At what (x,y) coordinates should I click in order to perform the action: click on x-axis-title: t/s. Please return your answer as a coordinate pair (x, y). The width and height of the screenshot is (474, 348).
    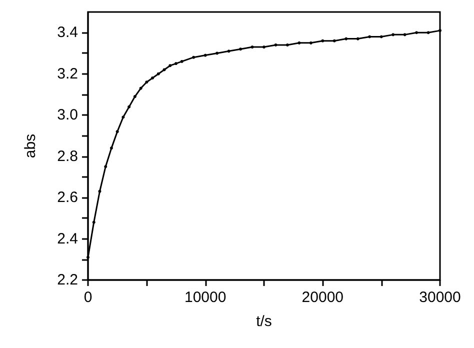
    Looking at the image, I should click on (264, 321).